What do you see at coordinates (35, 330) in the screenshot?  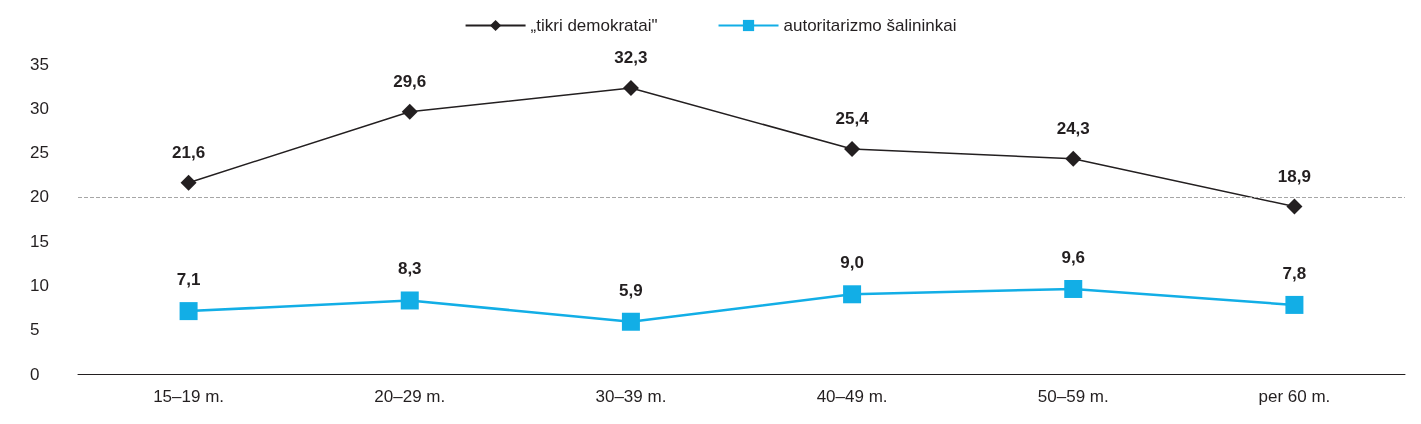 I see `y-tick-label: 5` at bounding box center [35, 330].